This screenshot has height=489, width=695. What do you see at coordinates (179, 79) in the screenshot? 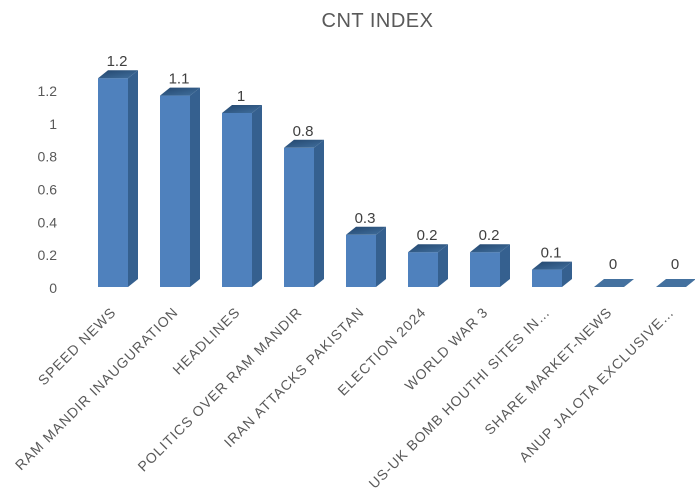
I see `bar-data-label: 1.1` at bounding box center [179, 79].